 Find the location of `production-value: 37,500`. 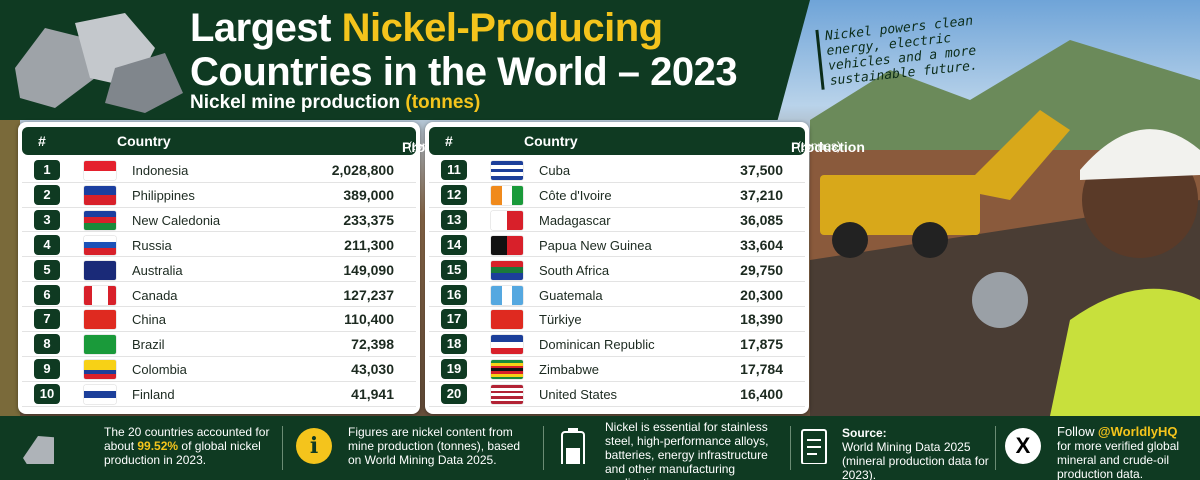

production-value: 37,500 is located at coordinates (761, 170).